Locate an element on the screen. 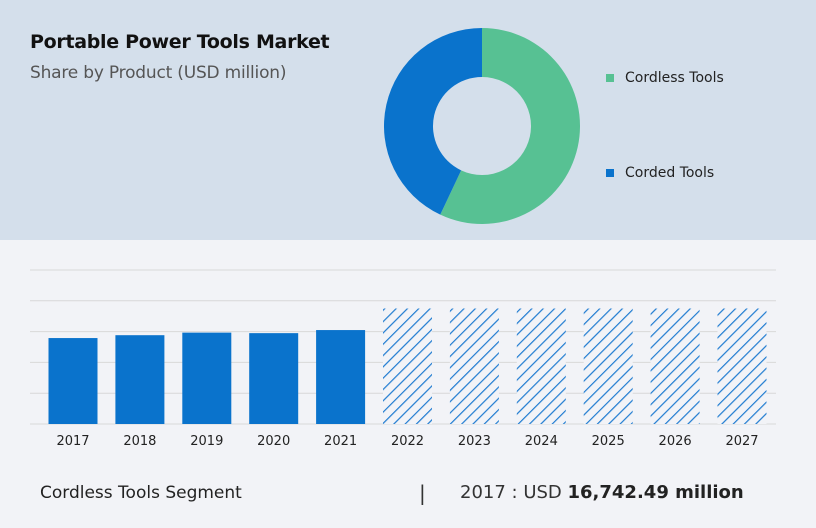  bar-2018 is located at coordinates (140, 379).